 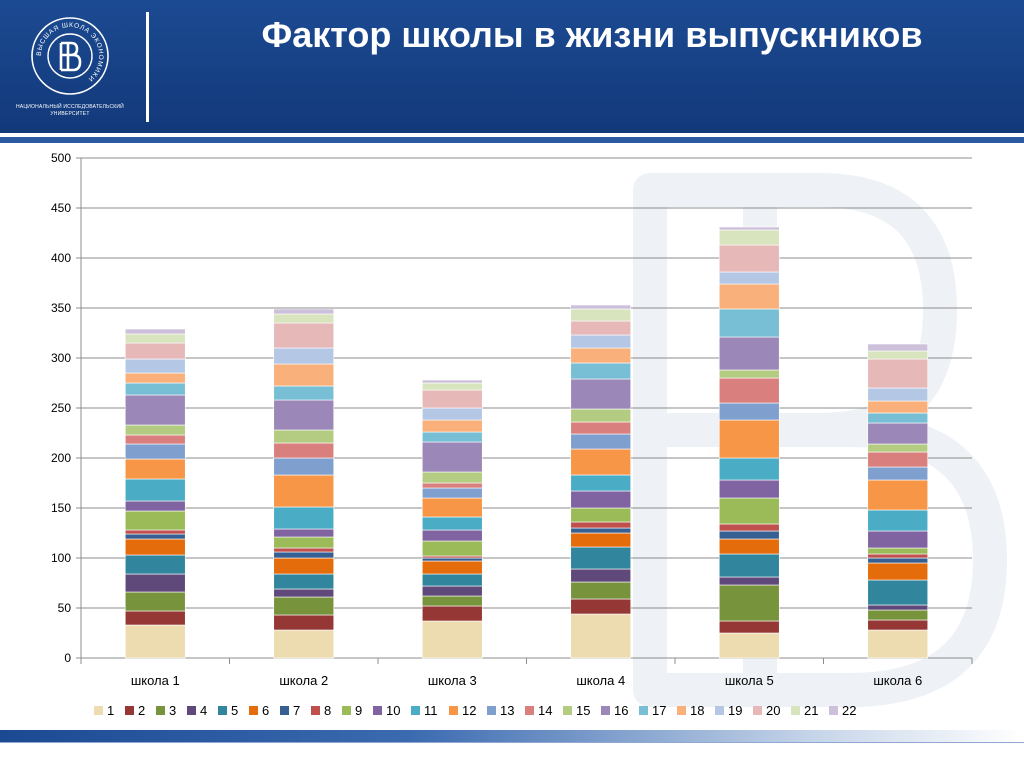 I want to click on legend-label: 18, so click(x=697, y=710).